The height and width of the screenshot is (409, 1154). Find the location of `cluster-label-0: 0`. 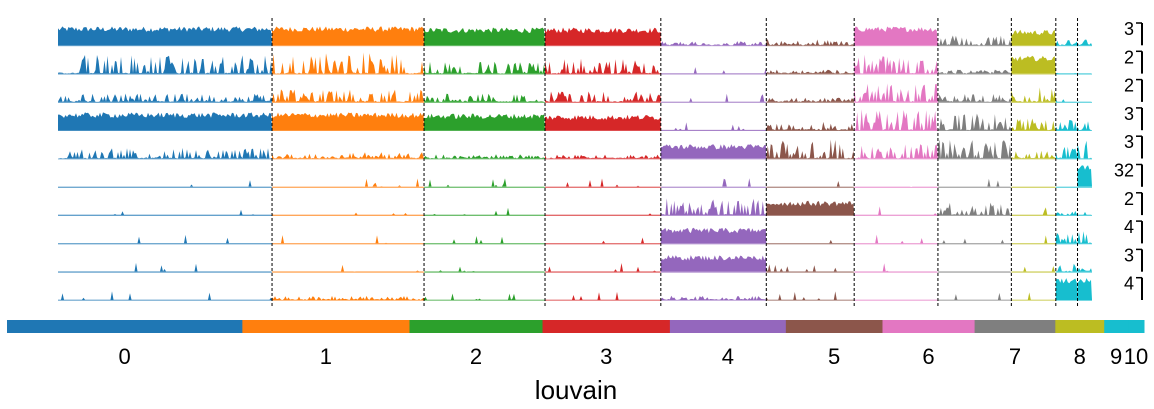

cluster-label-0: 0 is located at coordinates (125, 356).